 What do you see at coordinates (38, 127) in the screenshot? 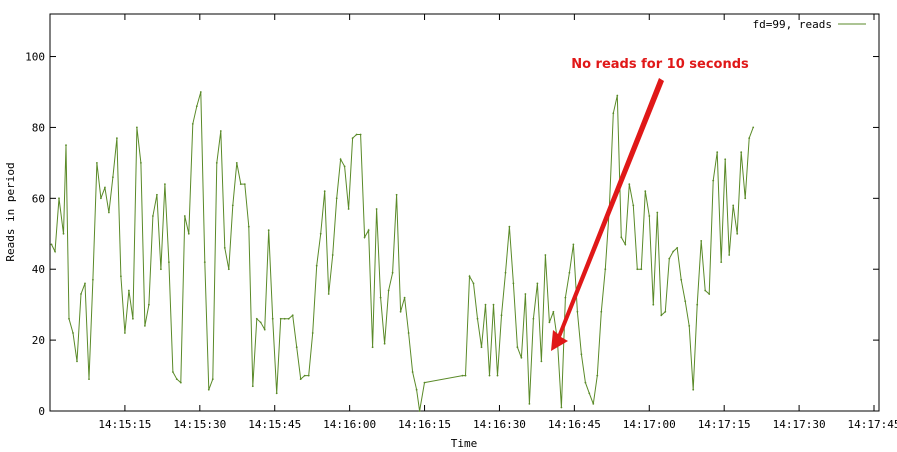
I see `y-tick-label: 80` at bounding box center [38, 127].